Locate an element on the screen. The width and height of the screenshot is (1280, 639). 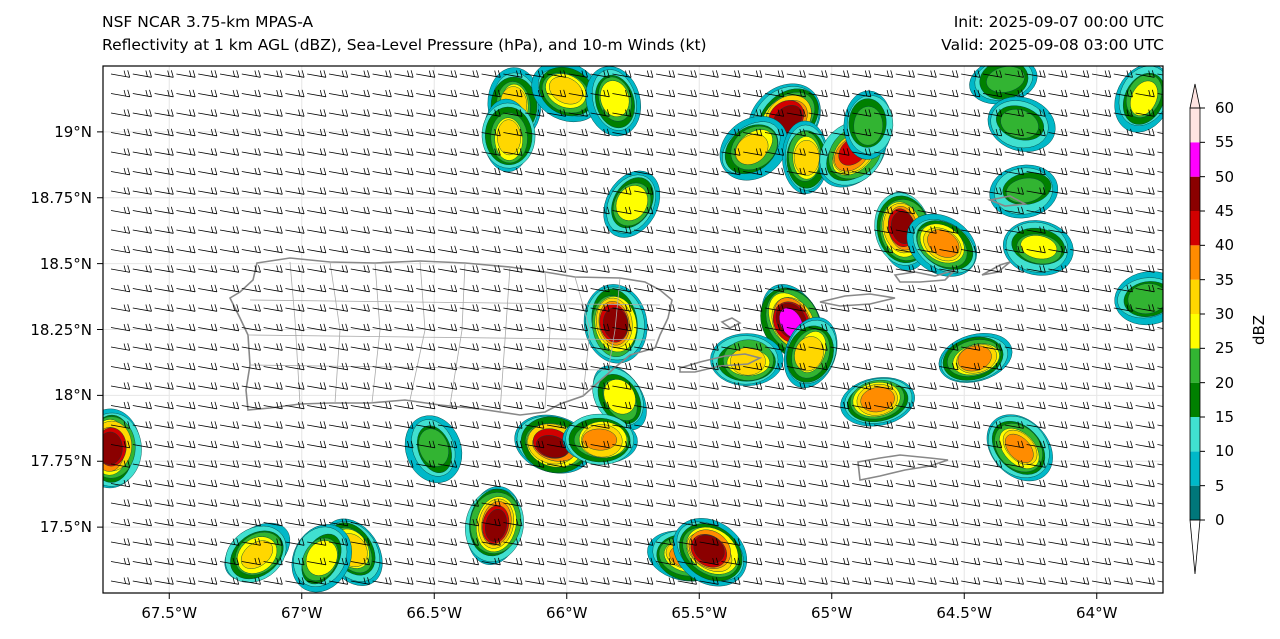
st-john-coastline is located at coordinates (924, 276).